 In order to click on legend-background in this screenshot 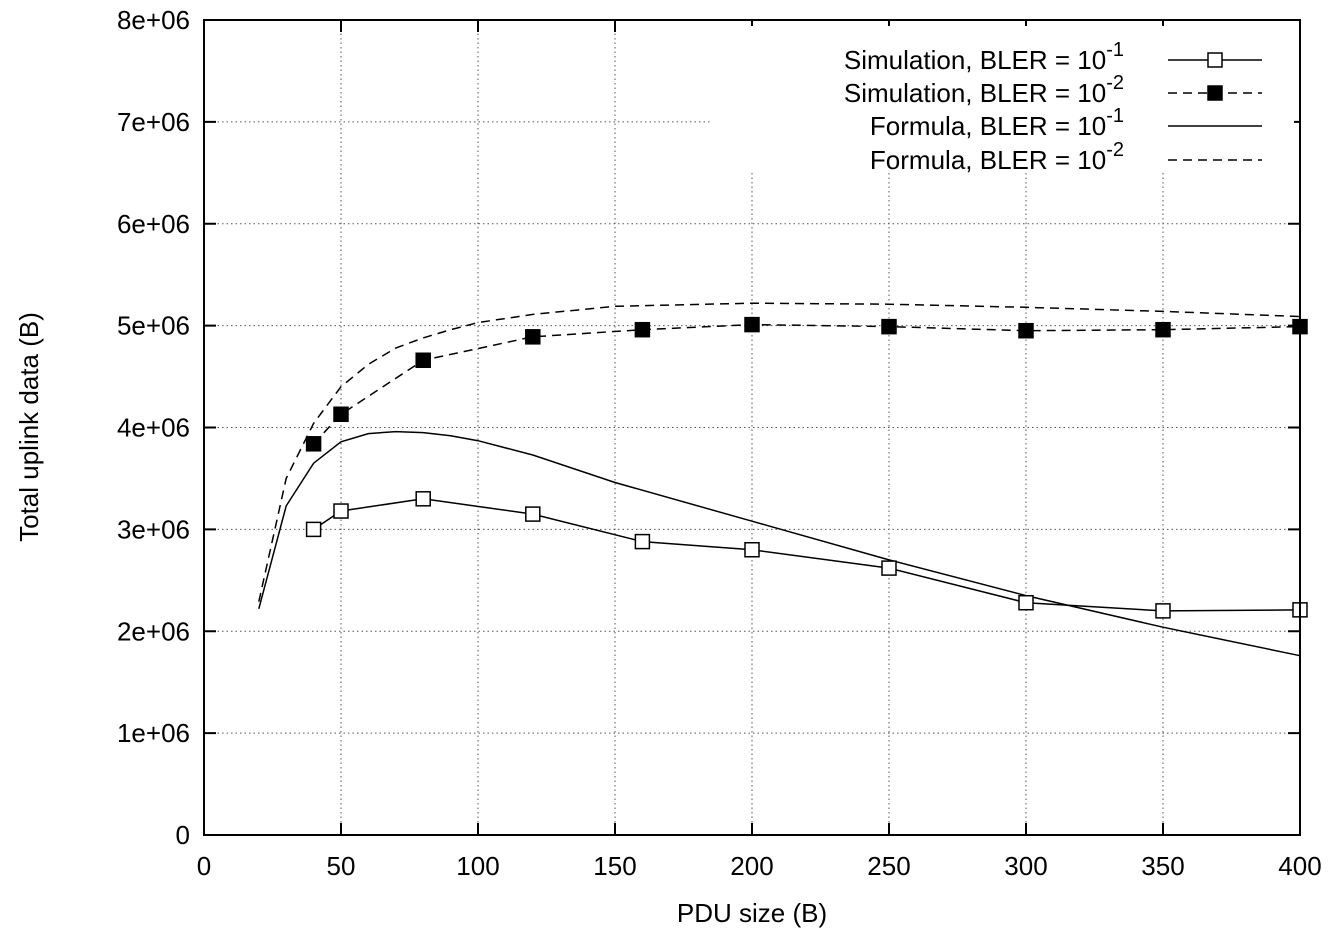, I will do `click(1003, 99)`.